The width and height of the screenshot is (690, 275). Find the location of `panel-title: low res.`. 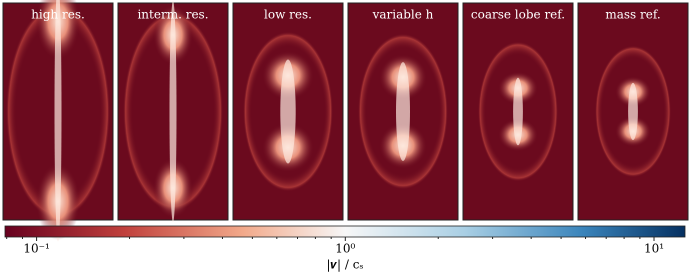

panel-title: low res. is located at coordinates (288, 15).